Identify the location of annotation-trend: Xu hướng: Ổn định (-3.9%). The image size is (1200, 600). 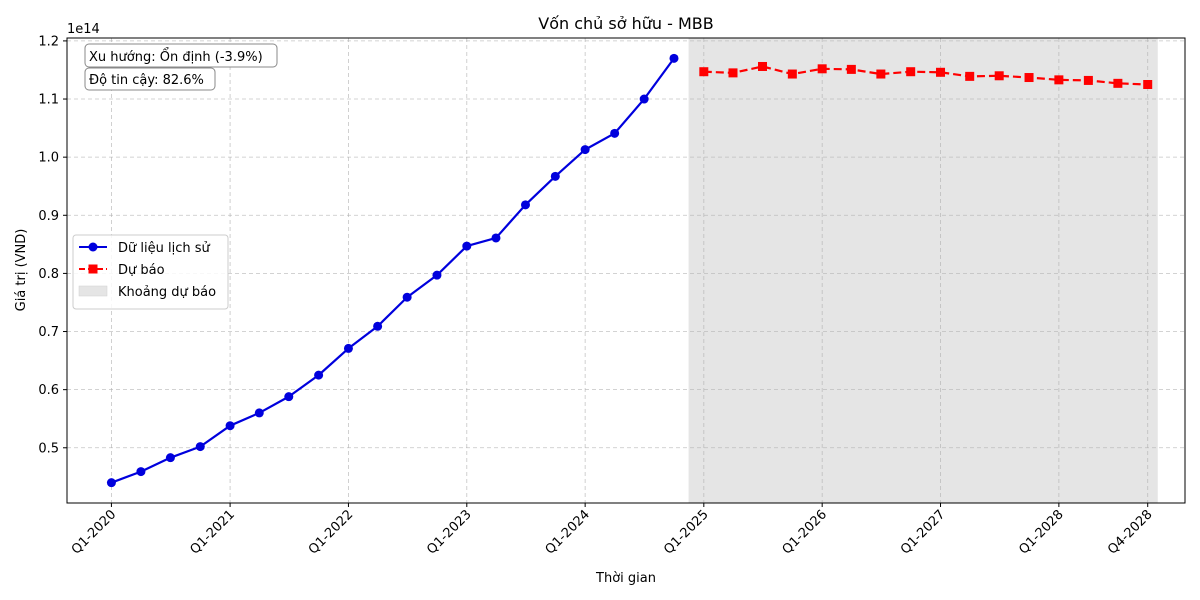
(181, 55).